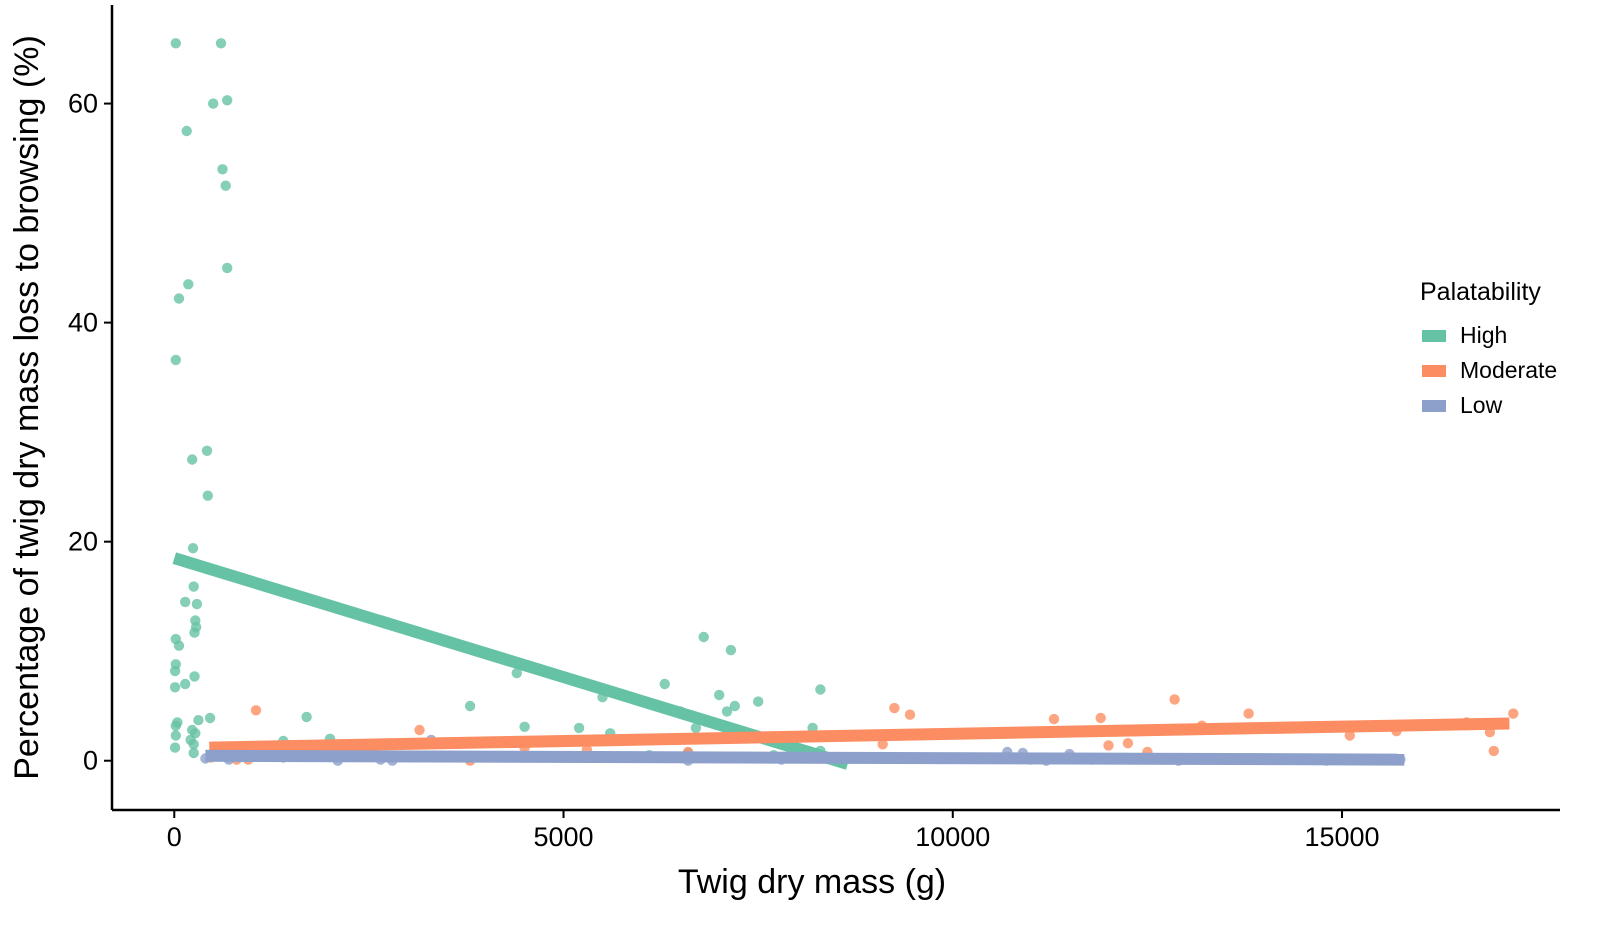 Image resolution: width=1606 pixels, height=931 pixels. What do you see at coordinates (859, 735) in the screenshot?
I see `trend-line-moderate` at bounding box center [859, 735].